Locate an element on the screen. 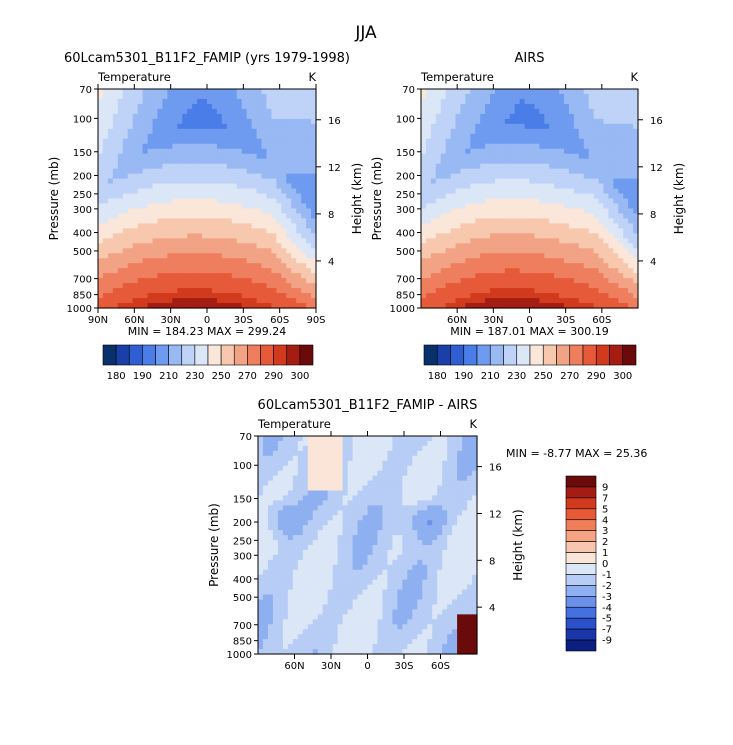 The width and height of the screenshot is (733, 745). x-tick-label: 30S is located at coordinates (565, 320).